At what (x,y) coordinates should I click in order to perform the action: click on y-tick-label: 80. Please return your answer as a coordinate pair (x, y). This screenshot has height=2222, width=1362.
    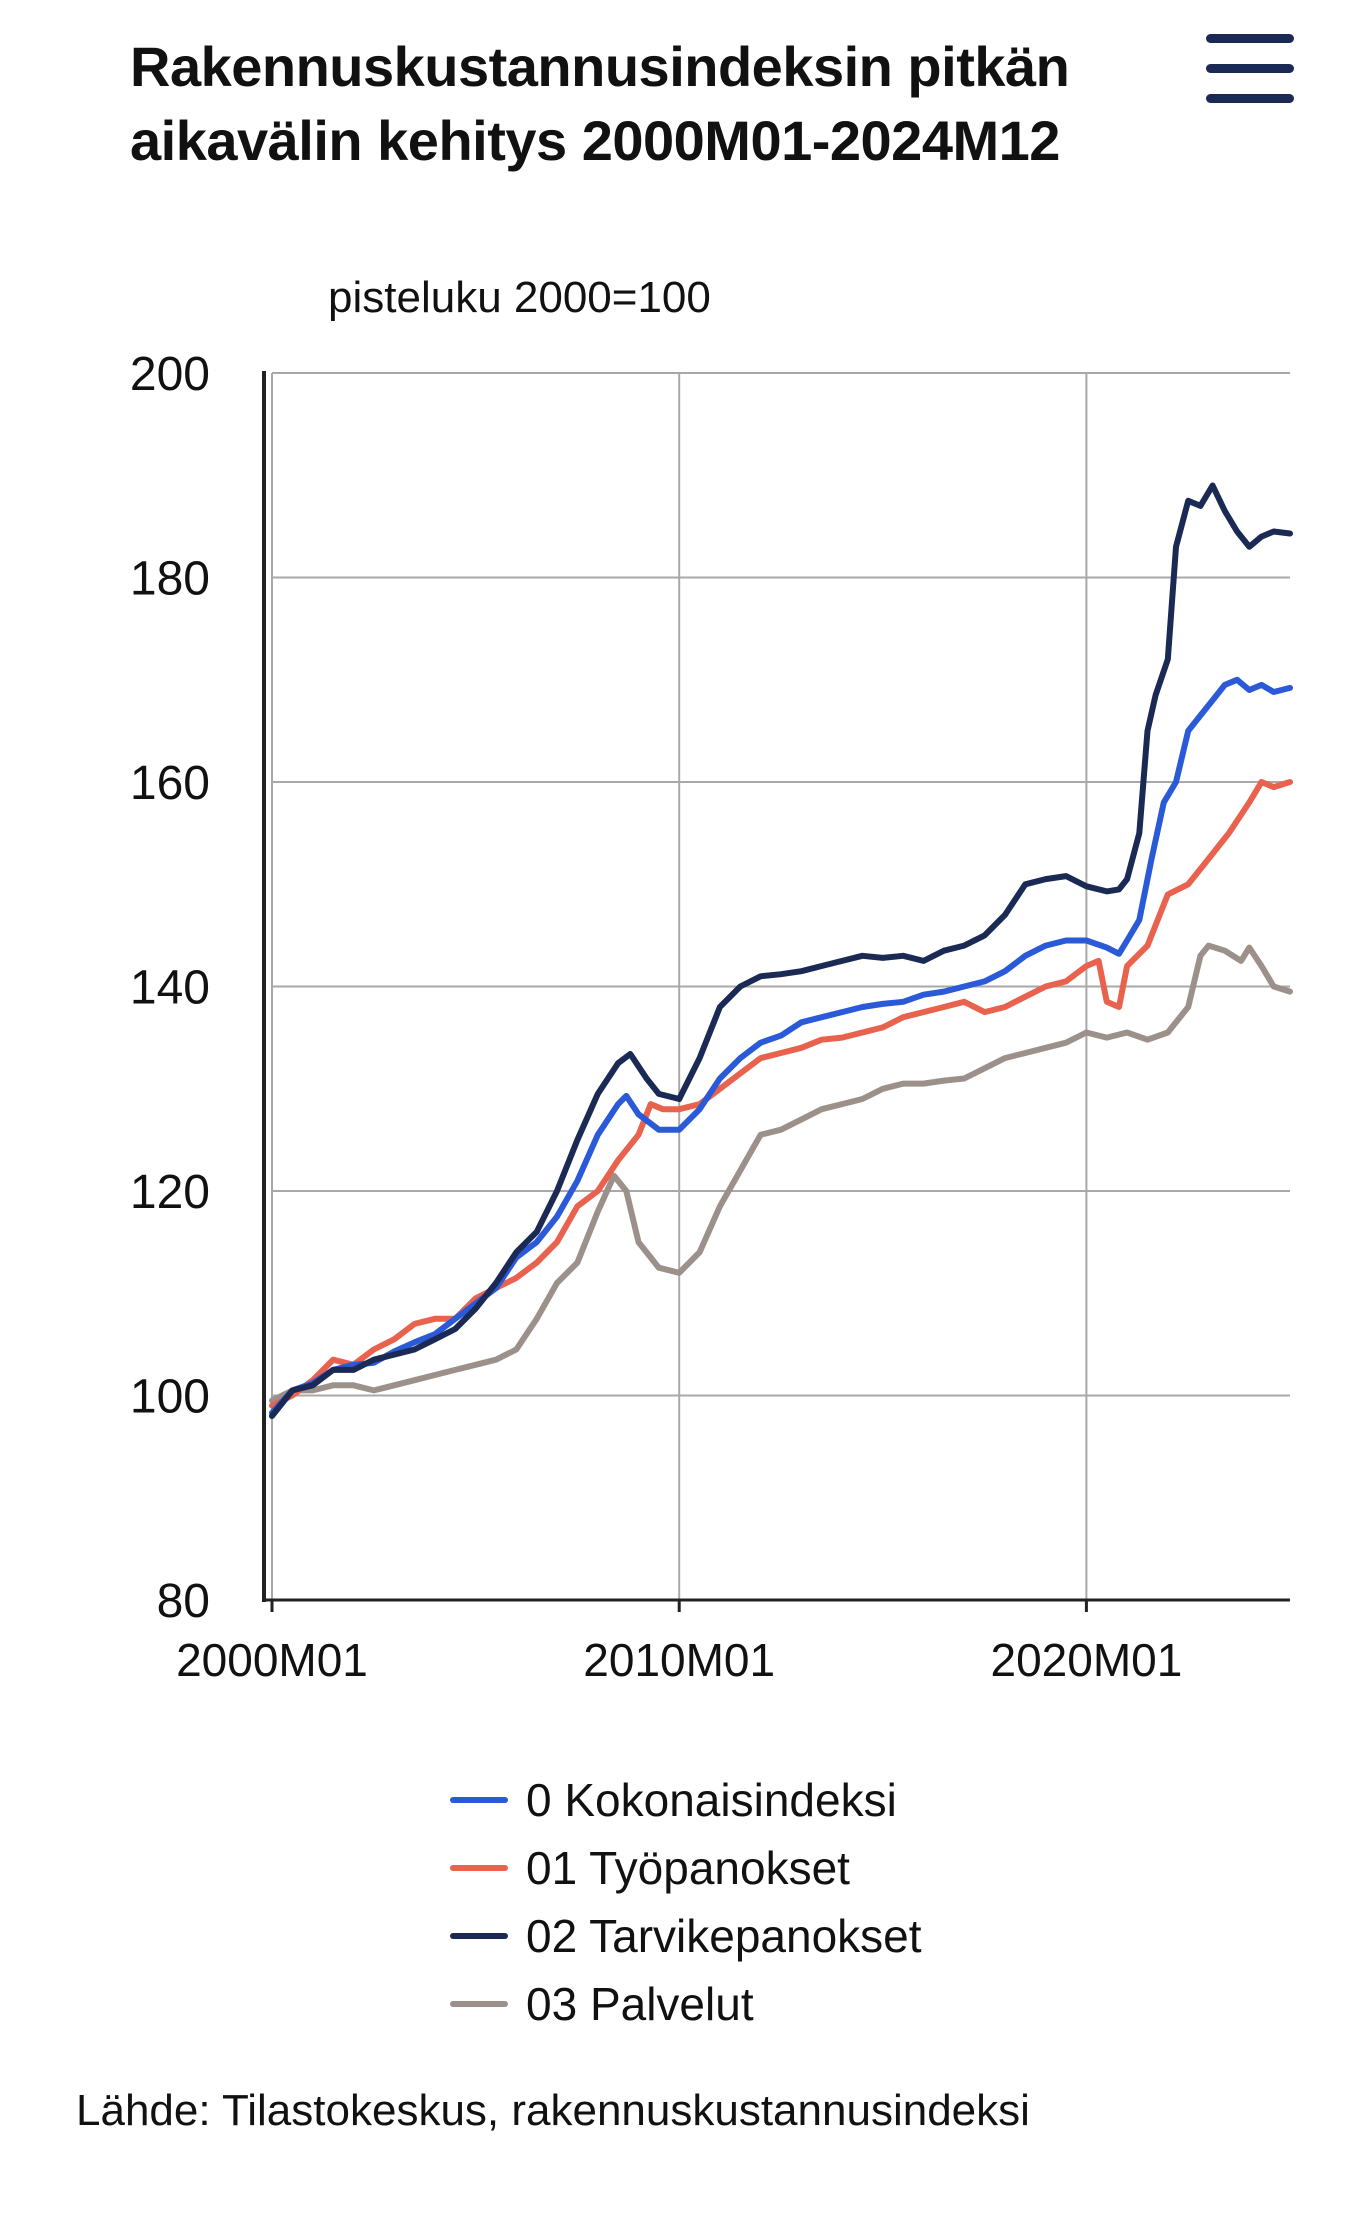
    Looking at the image, I should click on (183, 1601).